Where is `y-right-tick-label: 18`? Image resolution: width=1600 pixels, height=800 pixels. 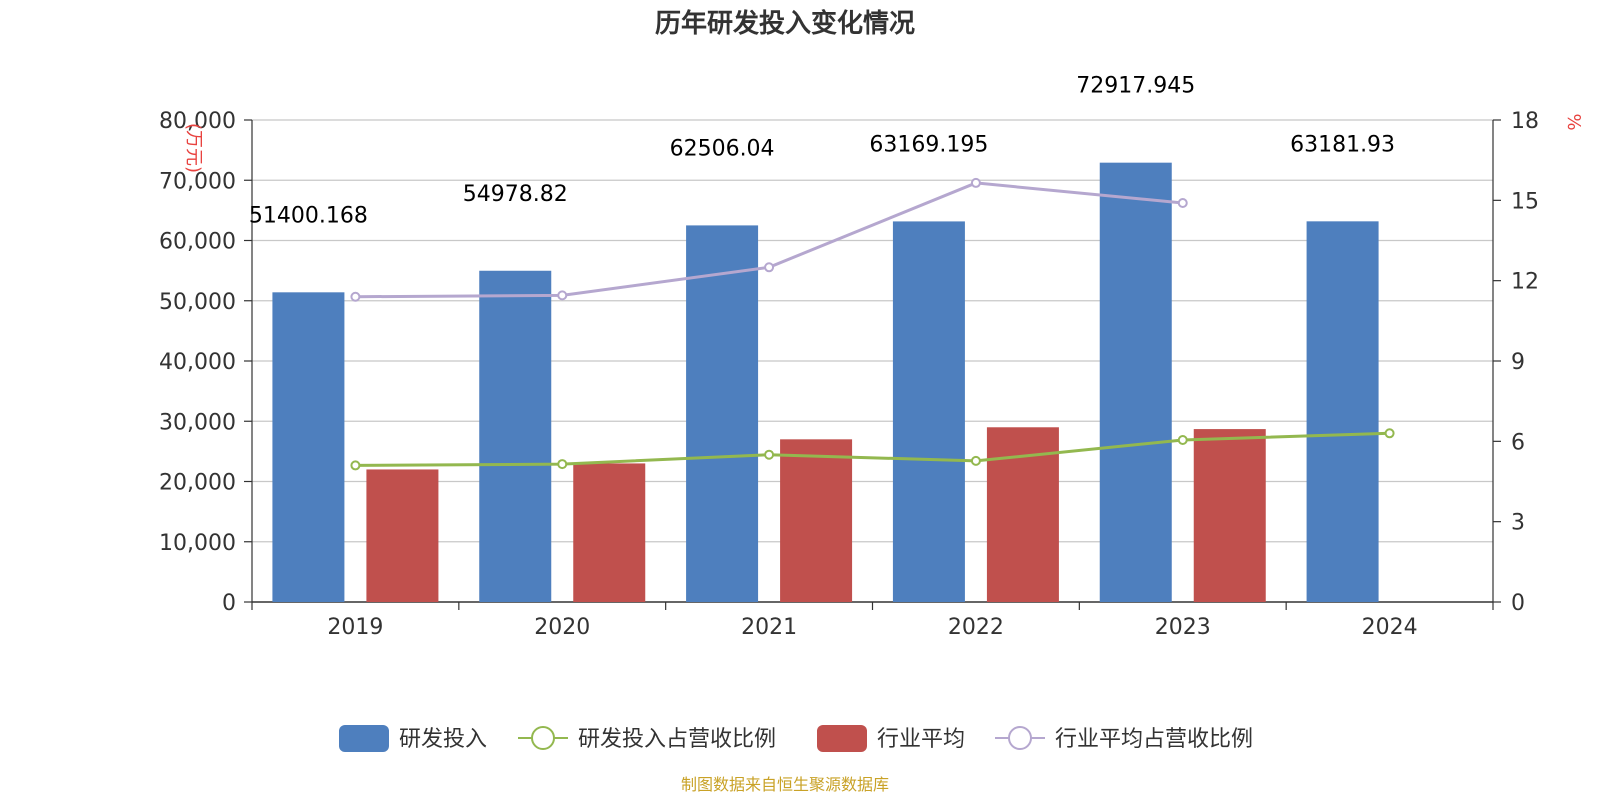
y-right-tick-label: 18 is located at coordinates (1525, 121).